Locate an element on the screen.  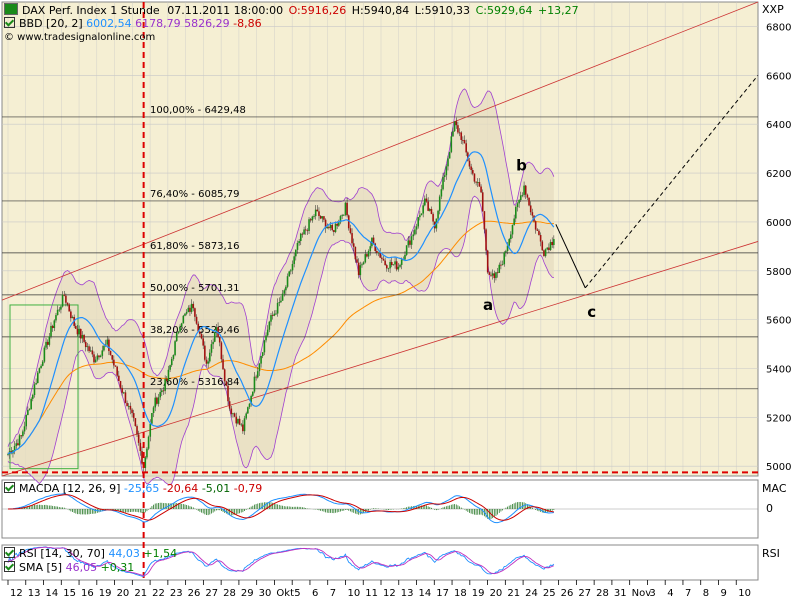
wave-label-b: b is located at coordinates (521, 166).